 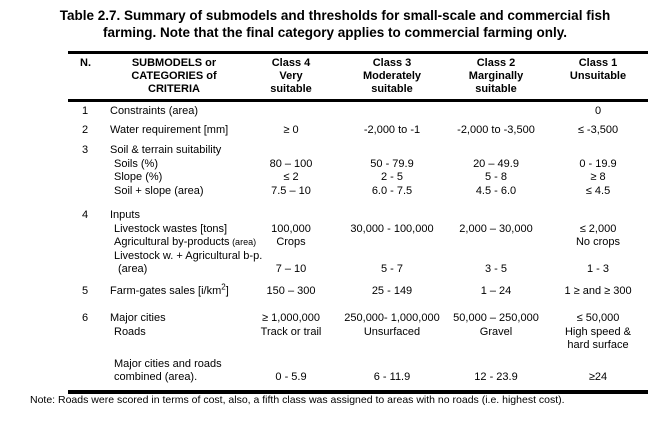 I want to click on cell-value: ≤ 2, so click(x=291, y=177).